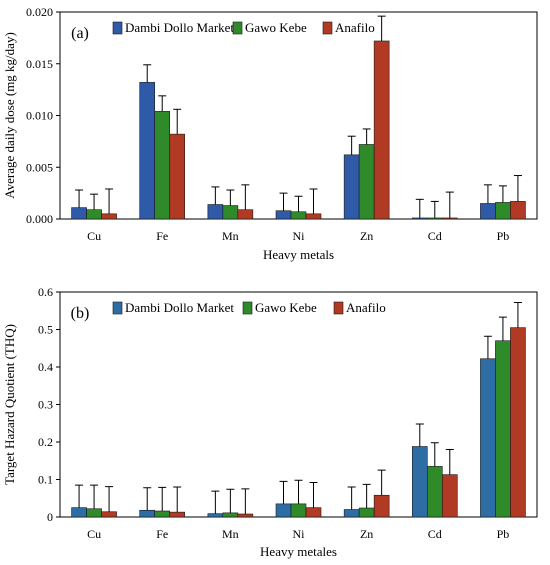 Image resolution: width=550 pixels, height=565 pixels. I want to click on y-tick-label: 0.6, so click(45, 292).